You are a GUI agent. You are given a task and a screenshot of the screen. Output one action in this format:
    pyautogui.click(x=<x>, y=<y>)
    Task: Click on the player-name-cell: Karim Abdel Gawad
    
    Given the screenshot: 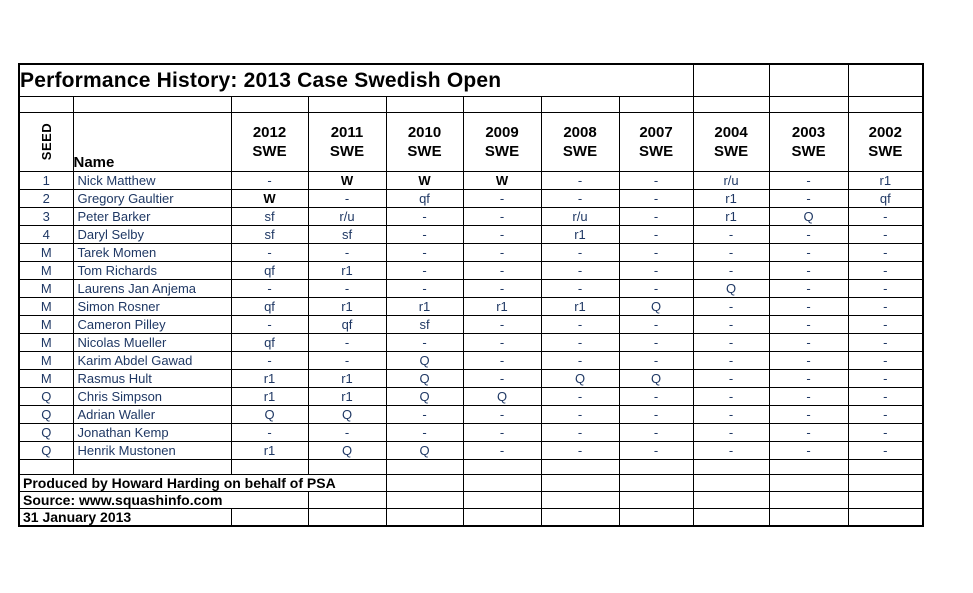 What is the action you would take?
    pyautogui.click(x=152, y=360)
    